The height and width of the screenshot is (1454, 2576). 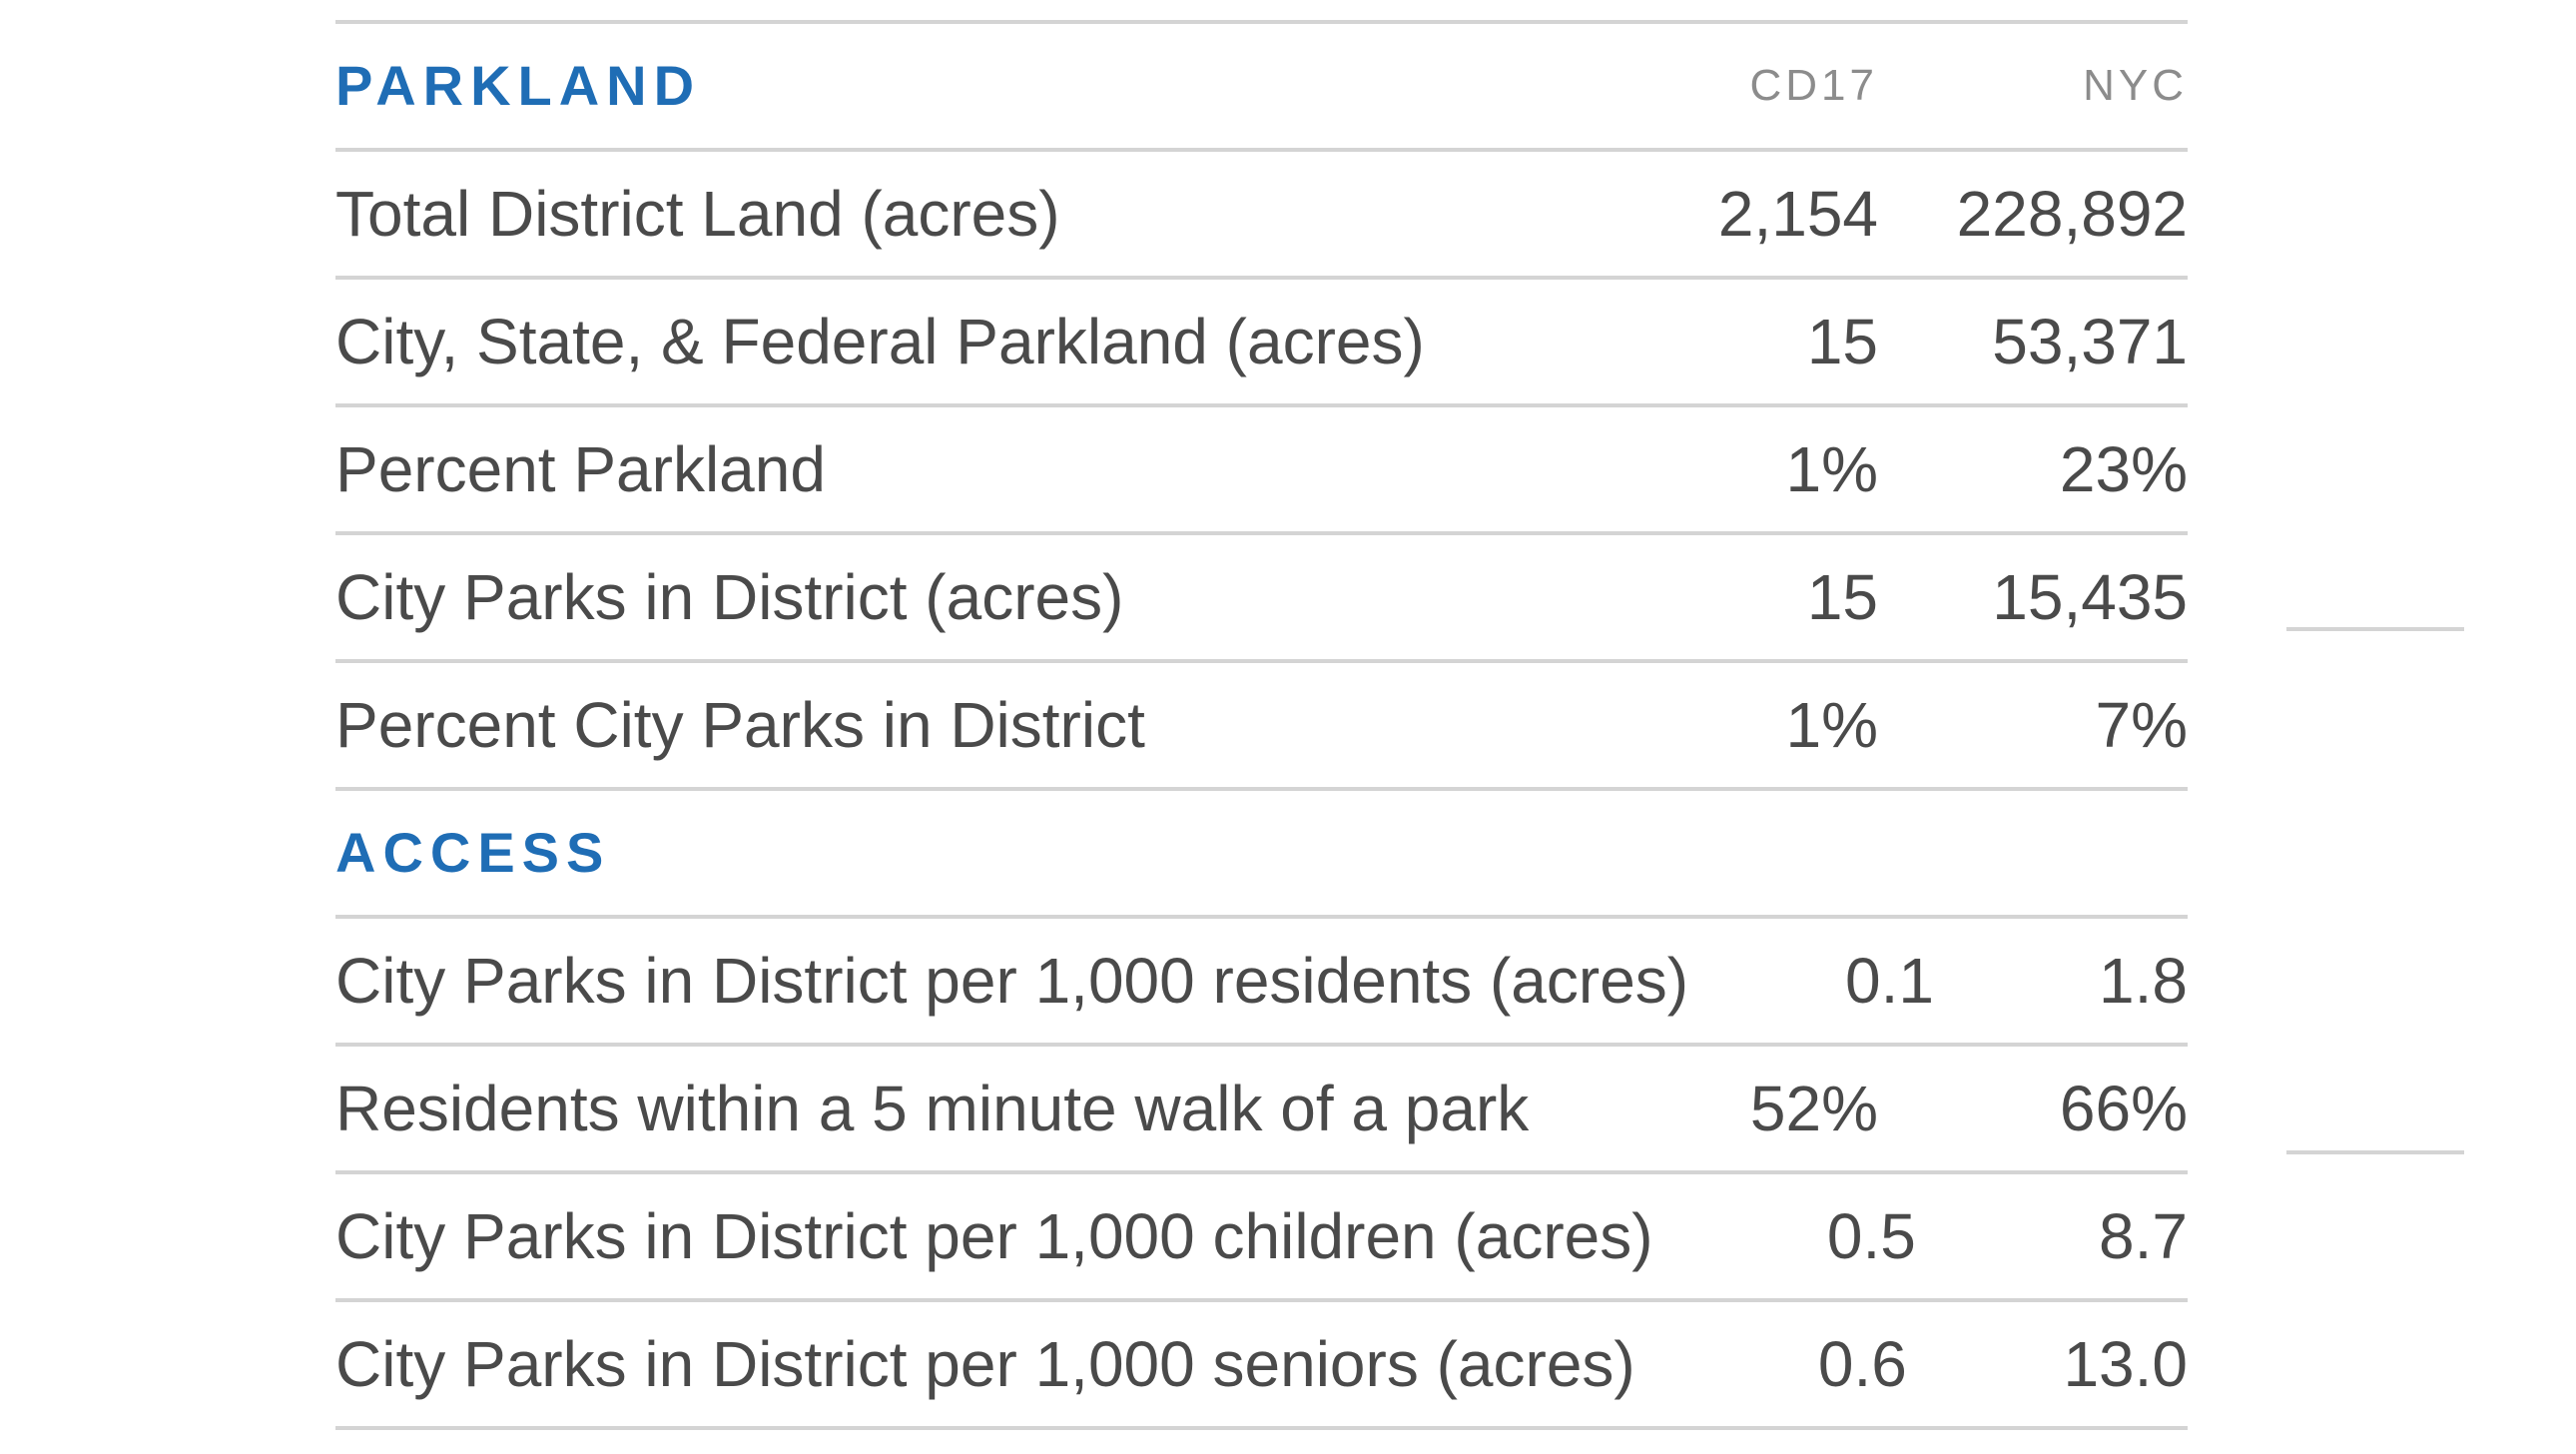 What do you see at coordinates (697, 214) in the screenshot?
I see `row-label: Total District Land (acres)` at bounding box center [697, 214].